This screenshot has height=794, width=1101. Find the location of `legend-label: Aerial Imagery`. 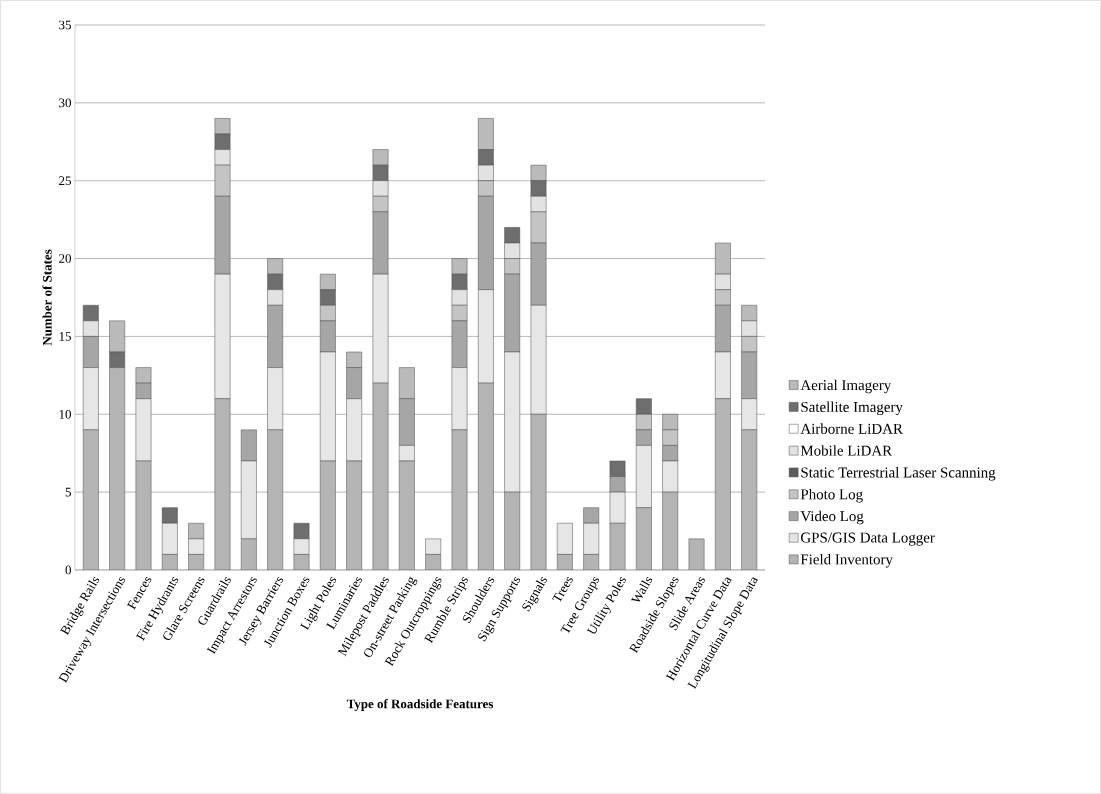

legend-label: Aerial Imagery is located at coordinates (846, 386).